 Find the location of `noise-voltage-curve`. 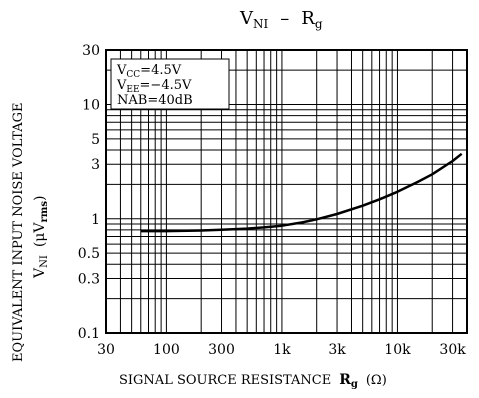

noise-voltage-curve is located at coordinates (301, 192).